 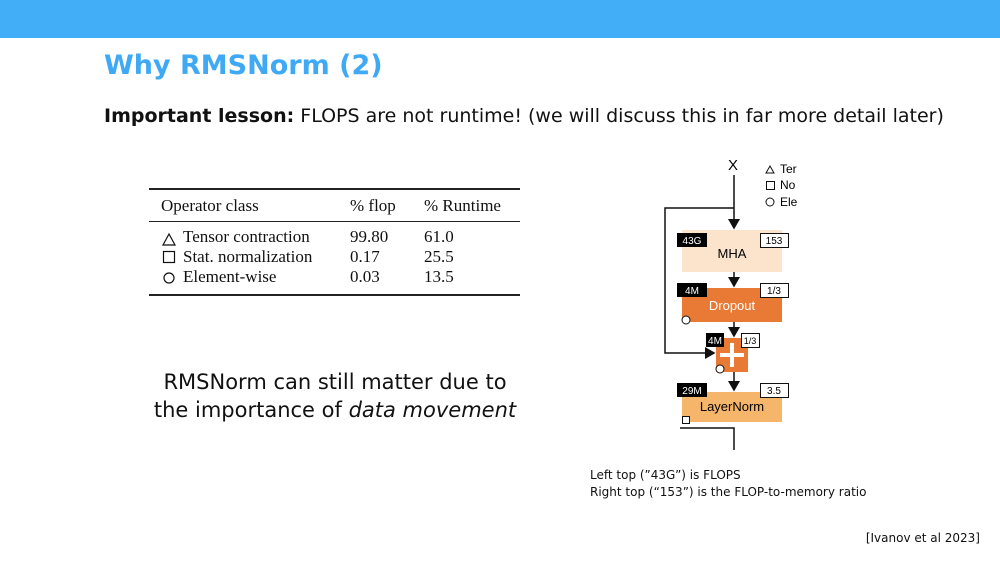 I want to click on connector, so click(x=707, y=438).